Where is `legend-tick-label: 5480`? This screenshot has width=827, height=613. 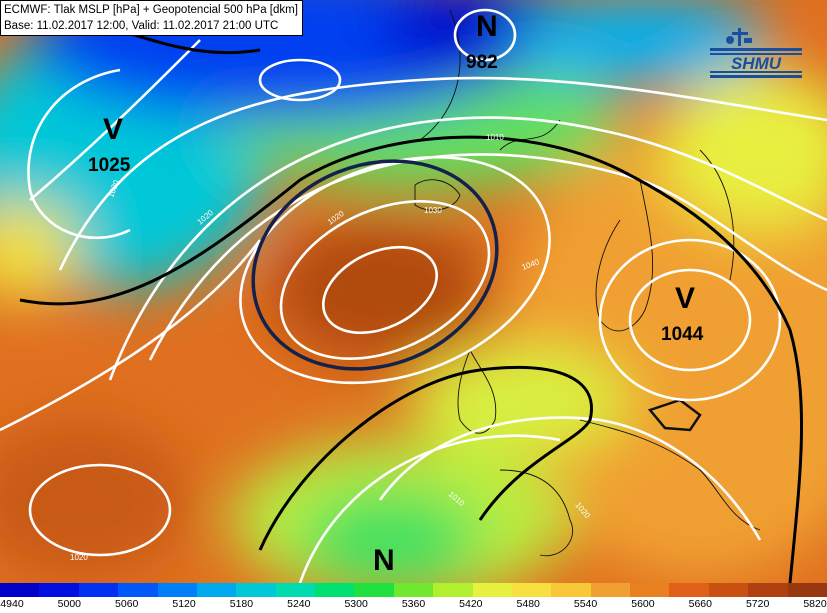 legend-tick-label: 5480 is located at coordinates (528, 604).